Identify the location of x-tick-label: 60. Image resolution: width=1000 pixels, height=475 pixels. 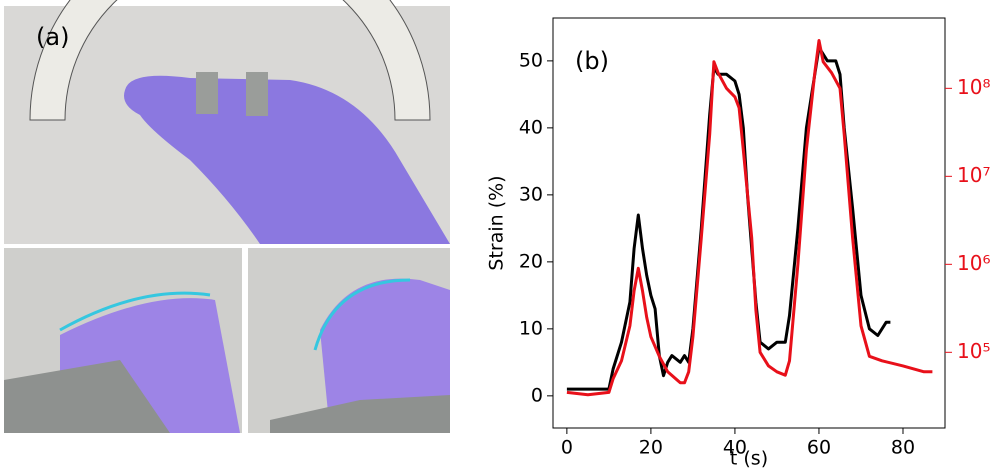
(819, 448).